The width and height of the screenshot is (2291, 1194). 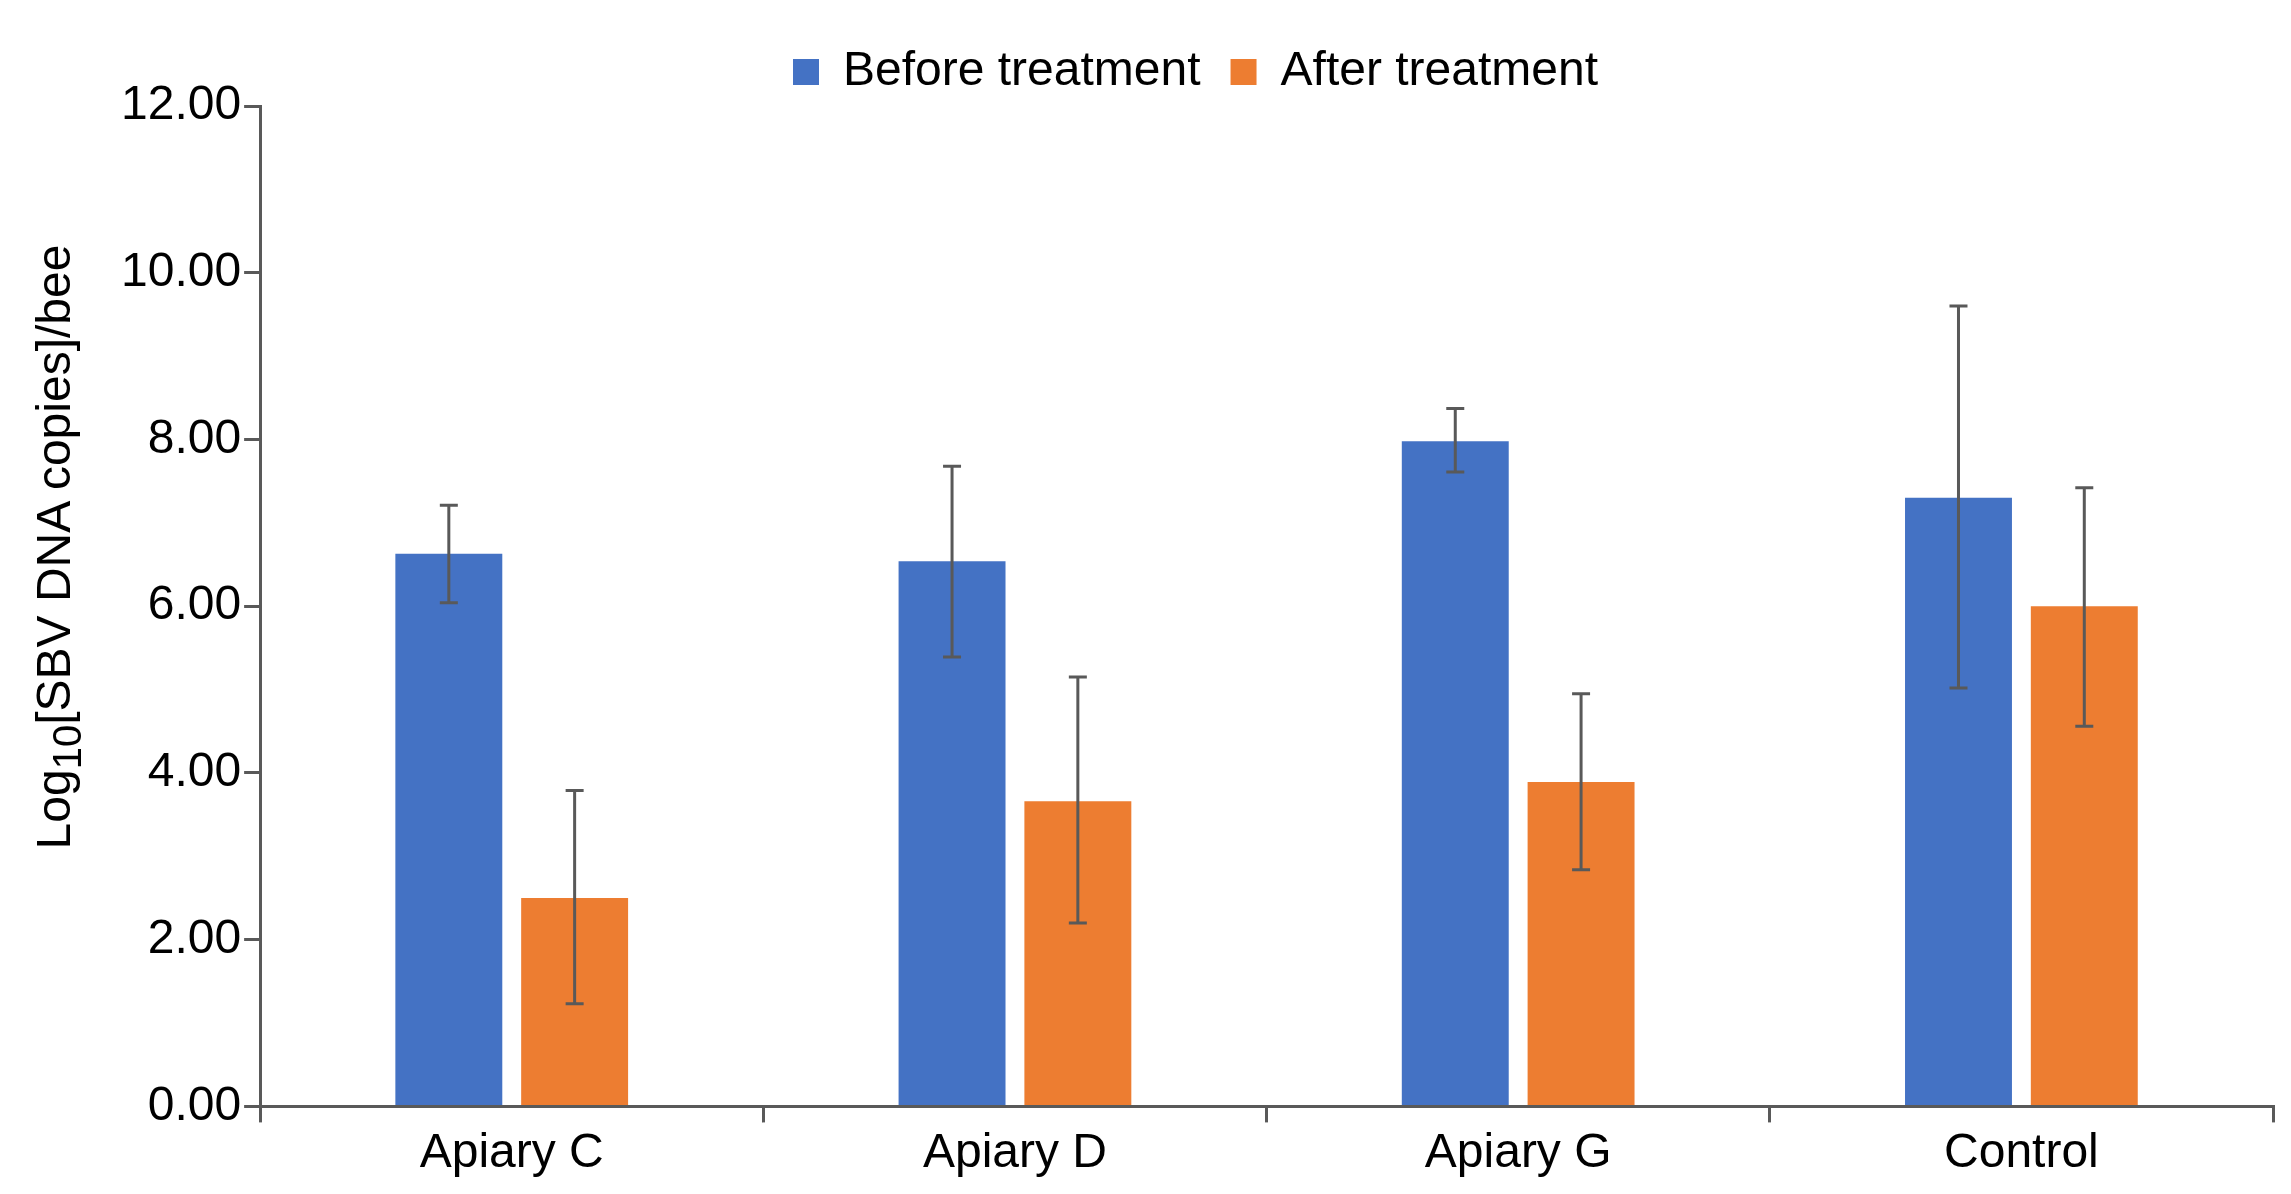 What do you see at coordinates (181, 269) in the screenshot?
I see `y-tick-label: 10.00` at bounding box center [181, 269].